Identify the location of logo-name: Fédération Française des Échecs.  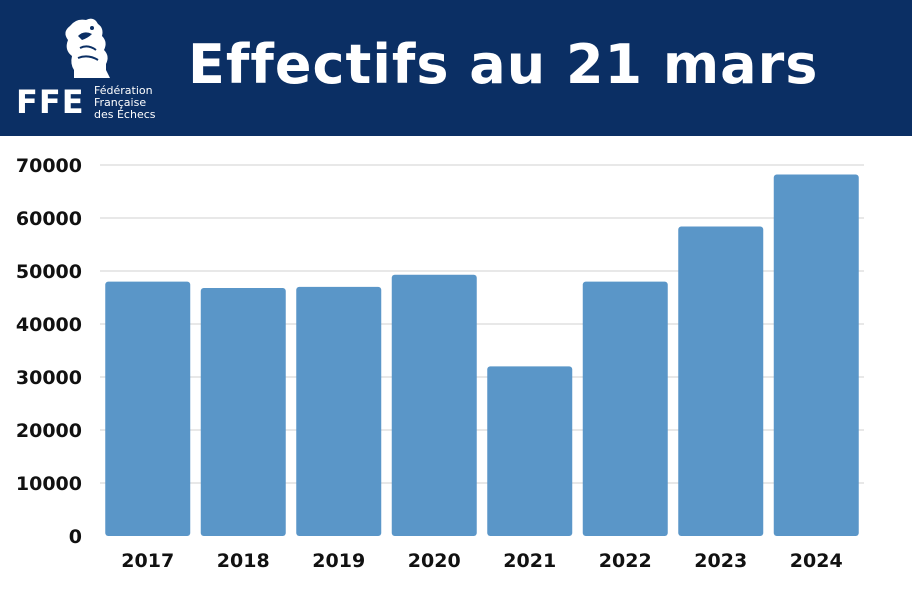
(125, 103).